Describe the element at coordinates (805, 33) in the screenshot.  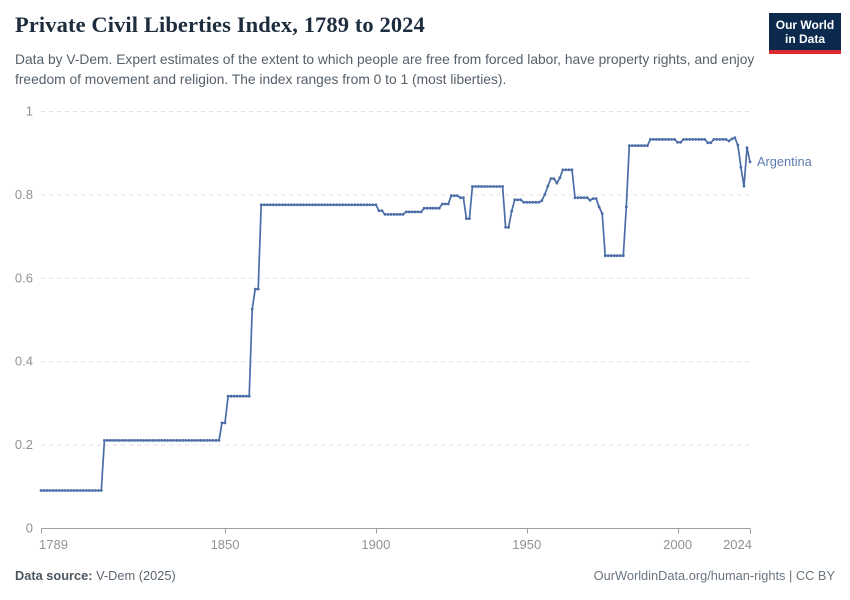
I see `owid-logo: Our World in Data` at that location.